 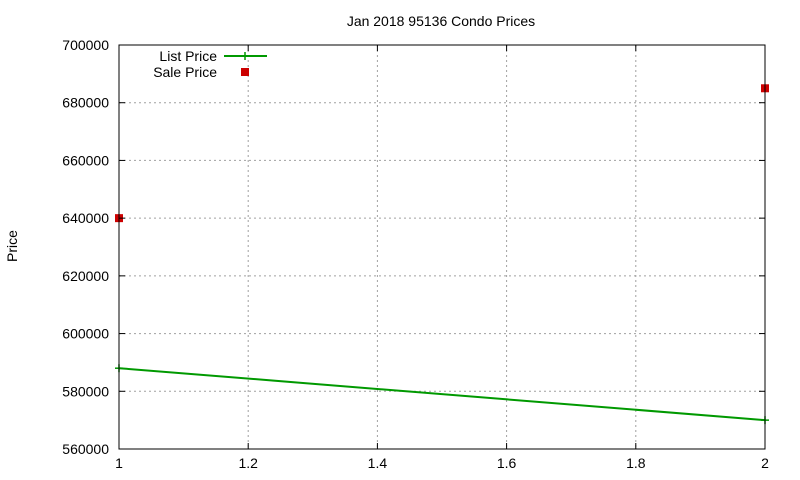 What do you see at coordinates (441, 21) in the screenshot?
I see `chart-title: Jan 2018 95136 Condo Prices` at bounding box center [441, 21].